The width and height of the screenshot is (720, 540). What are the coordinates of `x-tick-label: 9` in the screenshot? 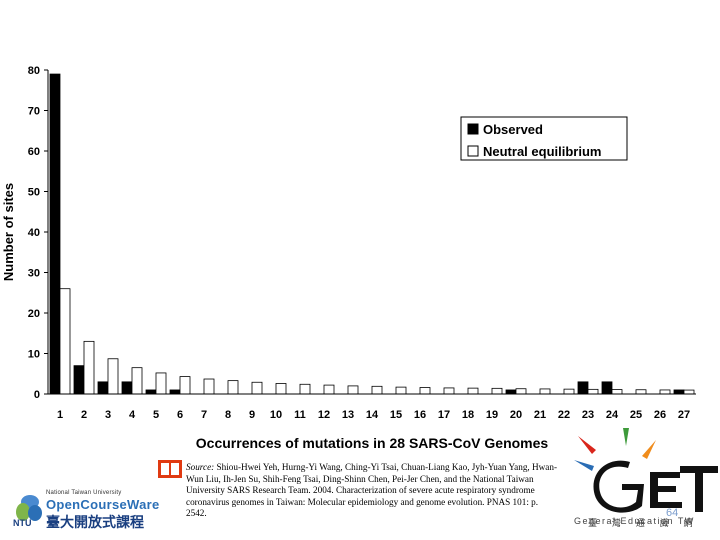 It's located at (252, 415).